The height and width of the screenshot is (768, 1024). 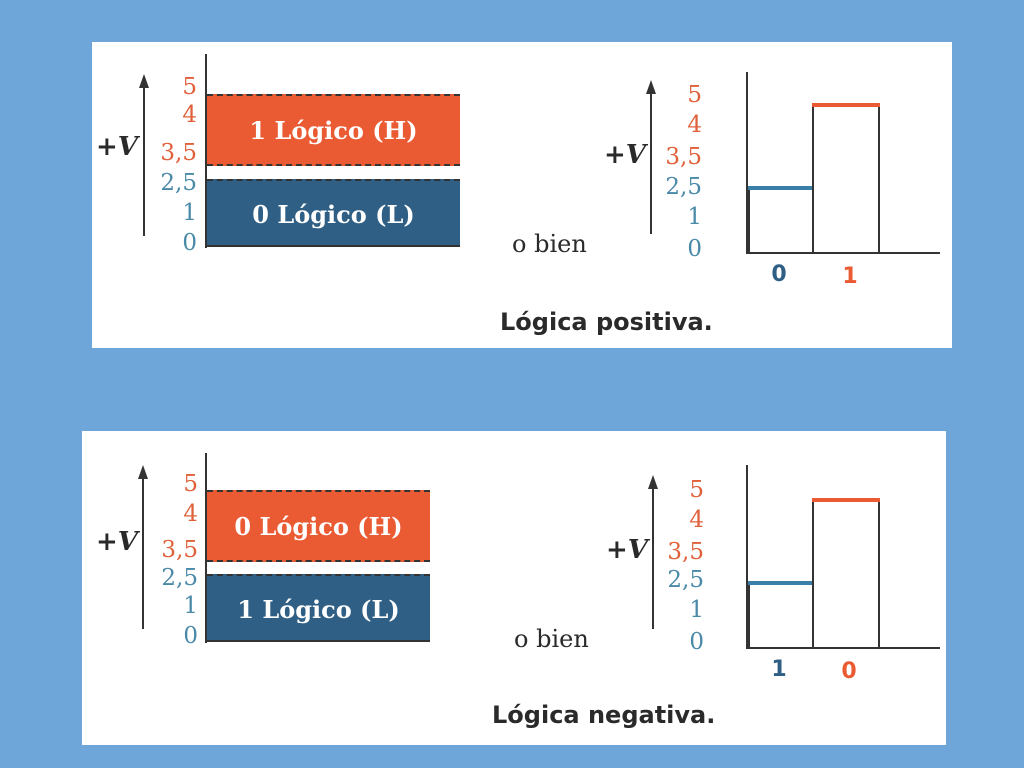 What do you see at coordinates (779, 274) in the screenshot?
I see `bar-label-low: 0` at bounding box center [779, 274].